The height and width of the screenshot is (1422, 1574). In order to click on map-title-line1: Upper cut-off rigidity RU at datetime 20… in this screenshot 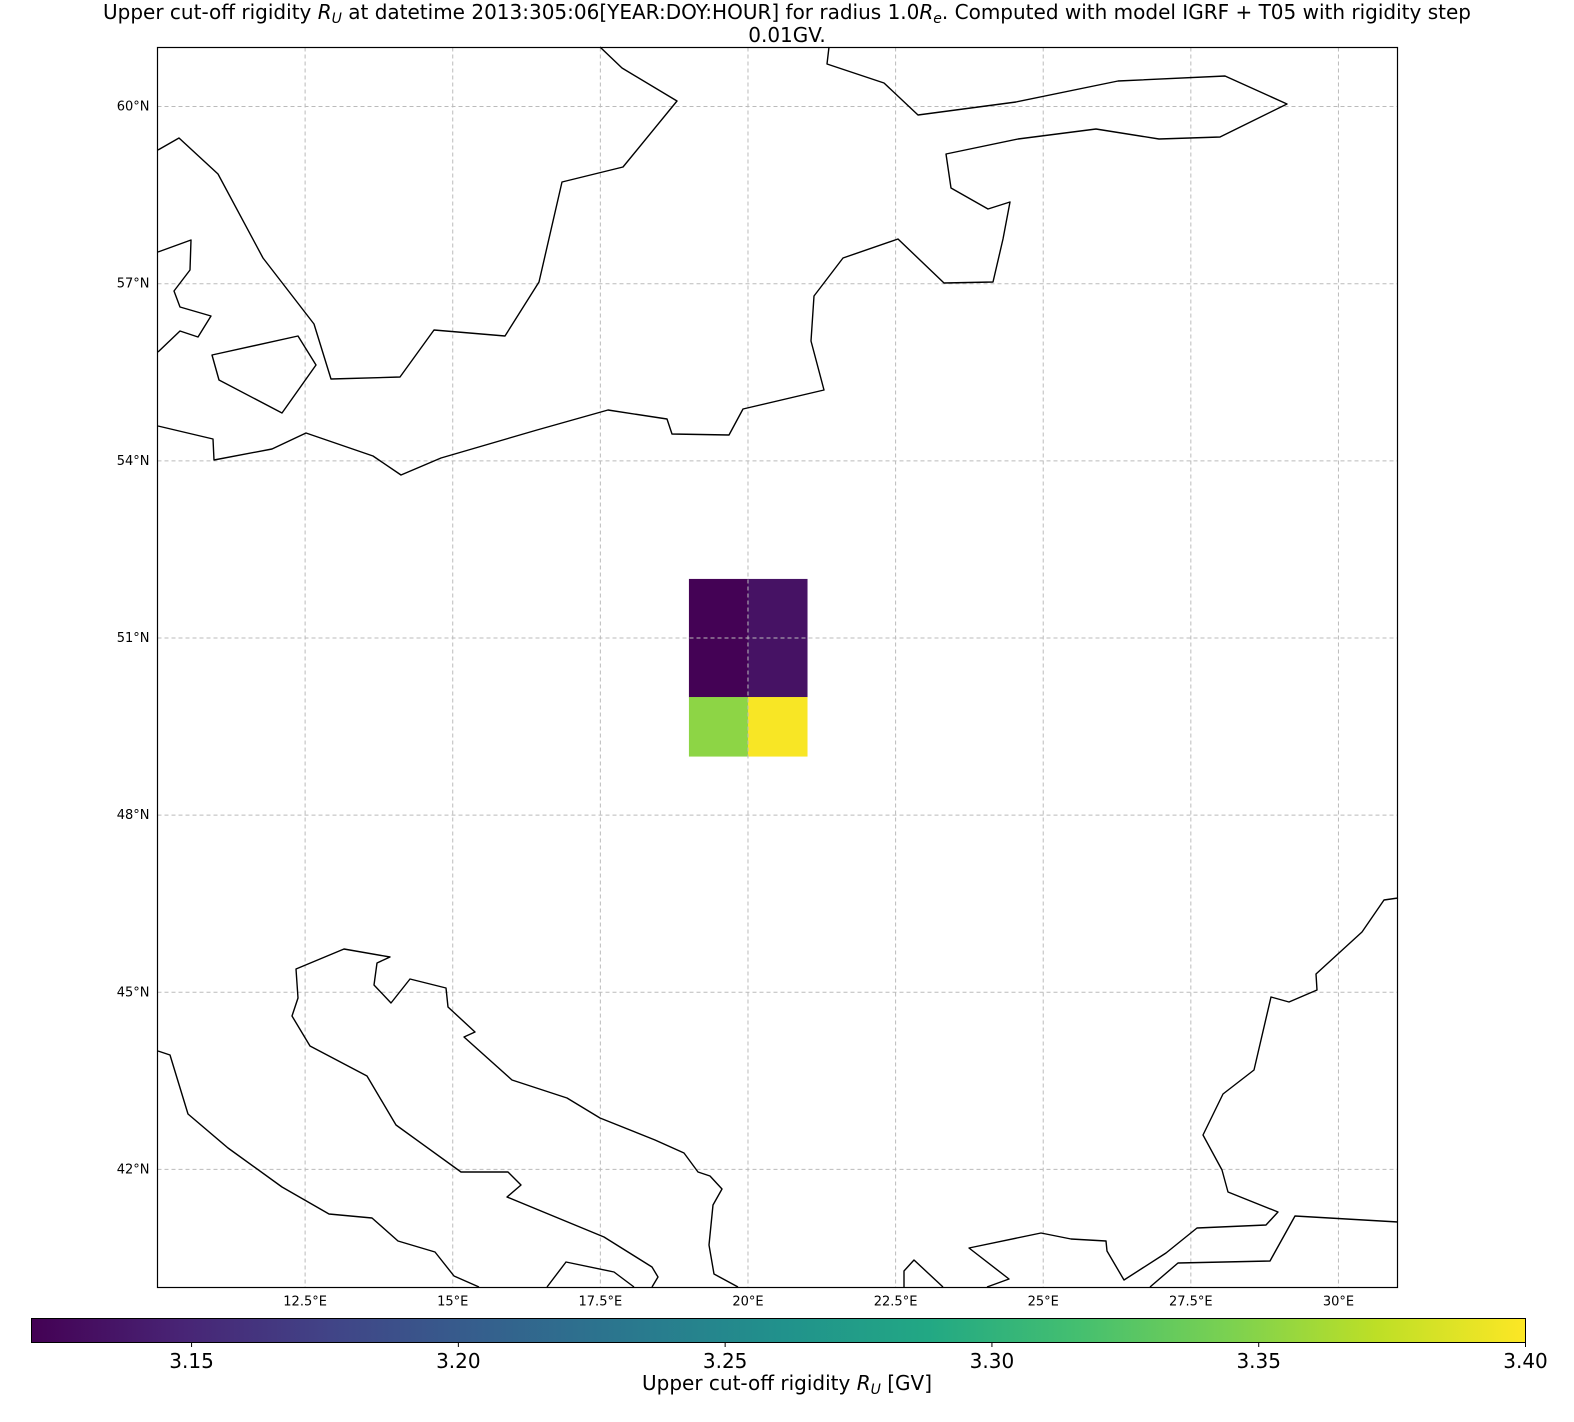, I will do `click(787, 13)`.